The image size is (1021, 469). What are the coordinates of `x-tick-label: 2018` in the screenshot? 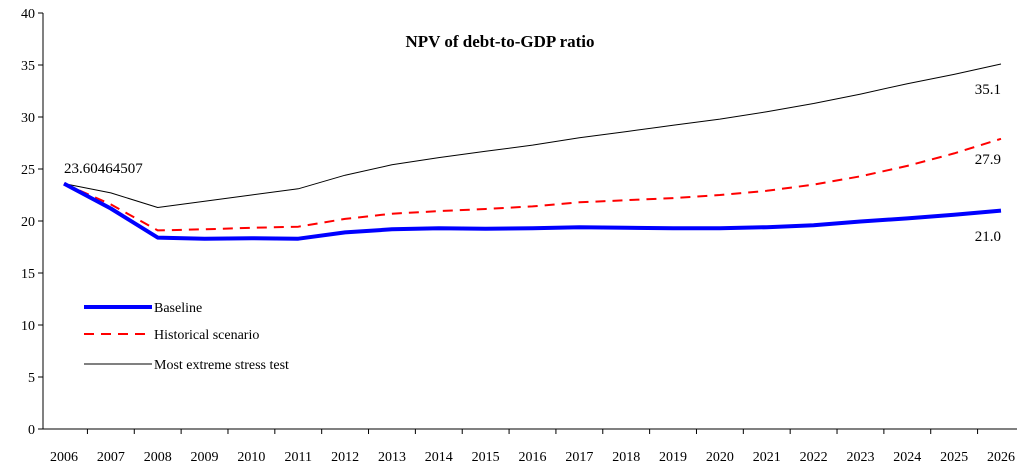 It's located at (626, 457).